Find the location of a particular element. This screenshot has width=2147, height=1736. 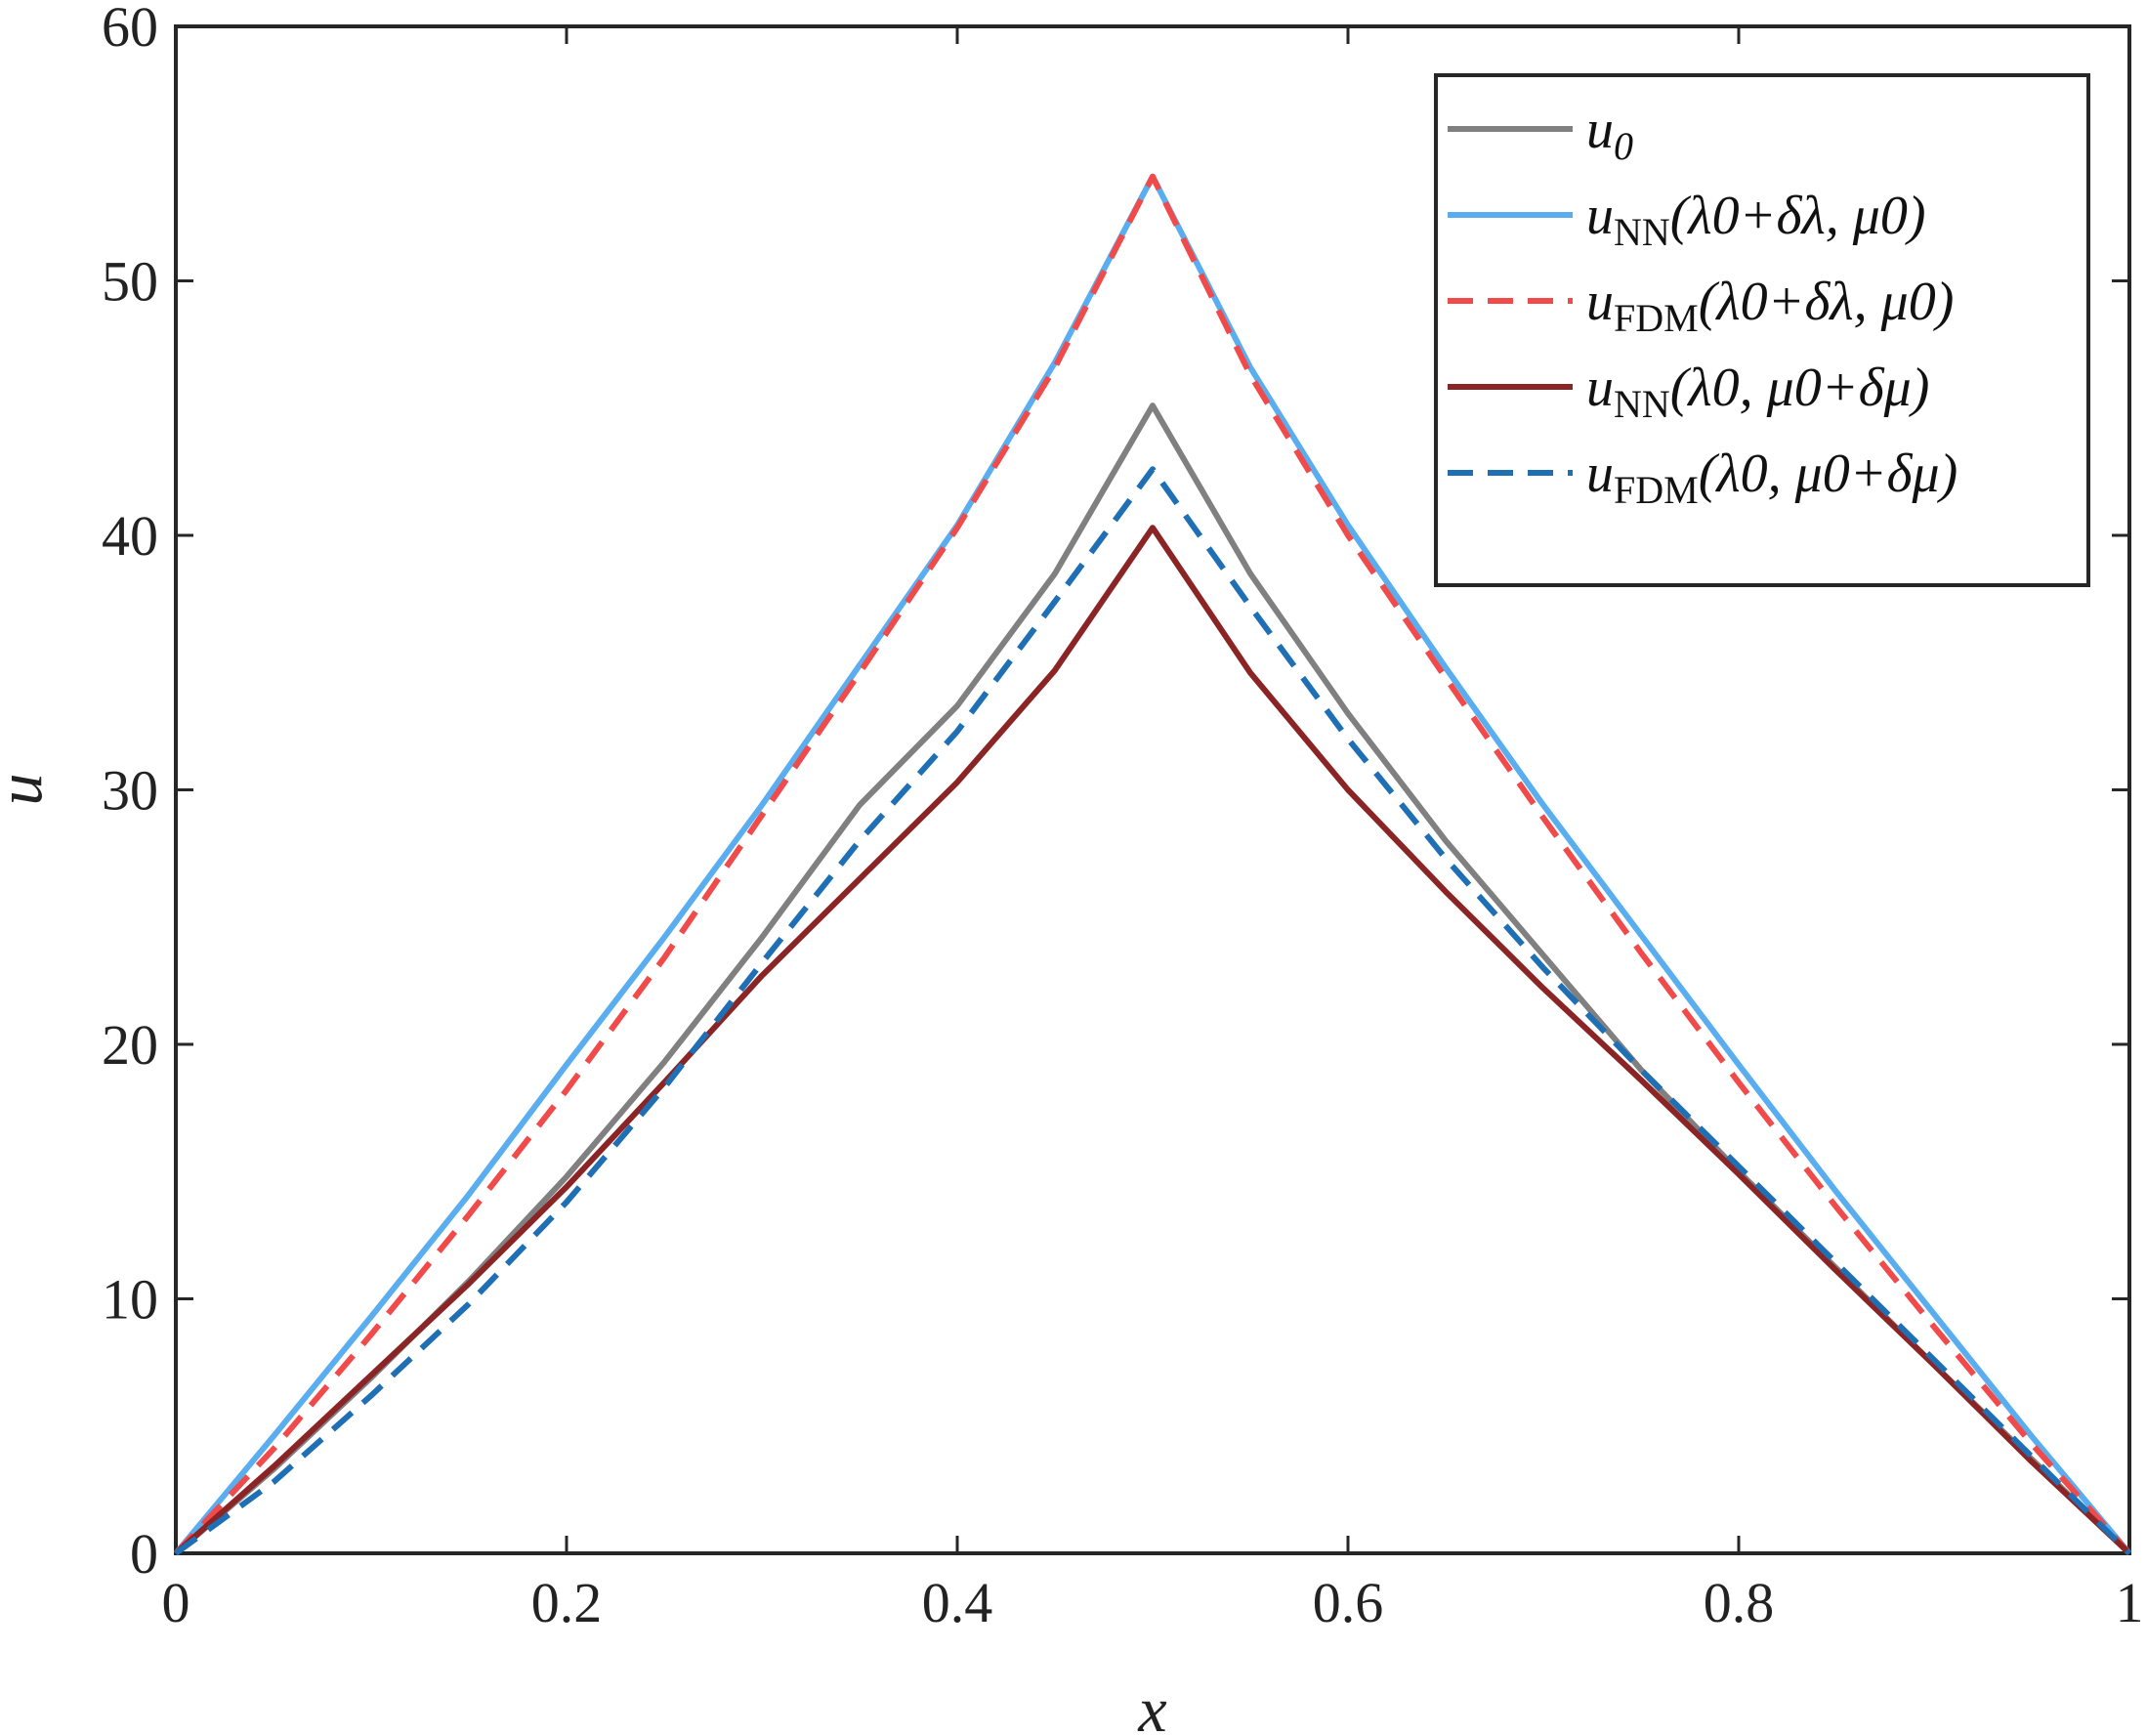

legend-label-2: uNN(λ0+δλ, μ0) is located at coordinates (1756, 220).